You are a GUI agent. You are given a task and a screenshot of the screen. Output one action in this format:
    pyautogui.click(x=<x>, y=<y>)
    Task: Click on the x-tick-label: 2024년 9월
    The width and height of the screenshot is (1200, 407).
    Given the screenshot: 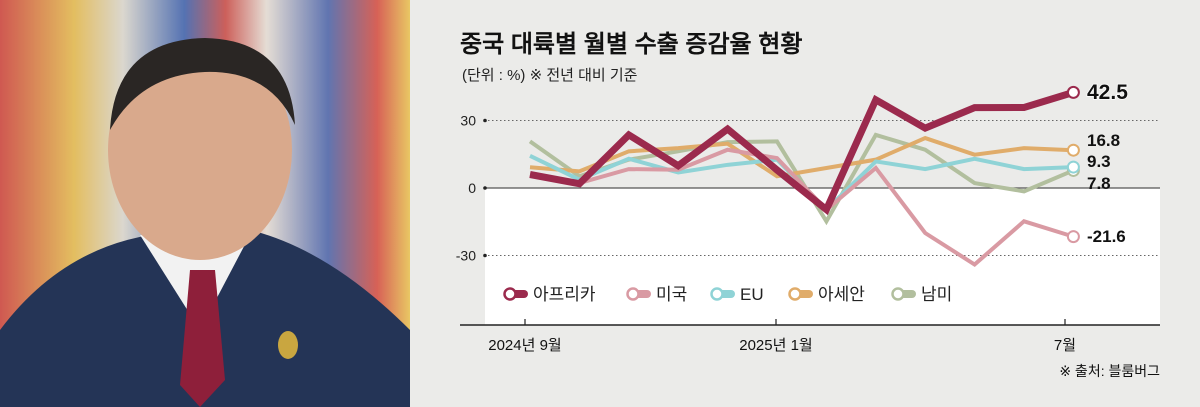 What is the action you would take?
    pyautogui.click(x=524, y=345)
    